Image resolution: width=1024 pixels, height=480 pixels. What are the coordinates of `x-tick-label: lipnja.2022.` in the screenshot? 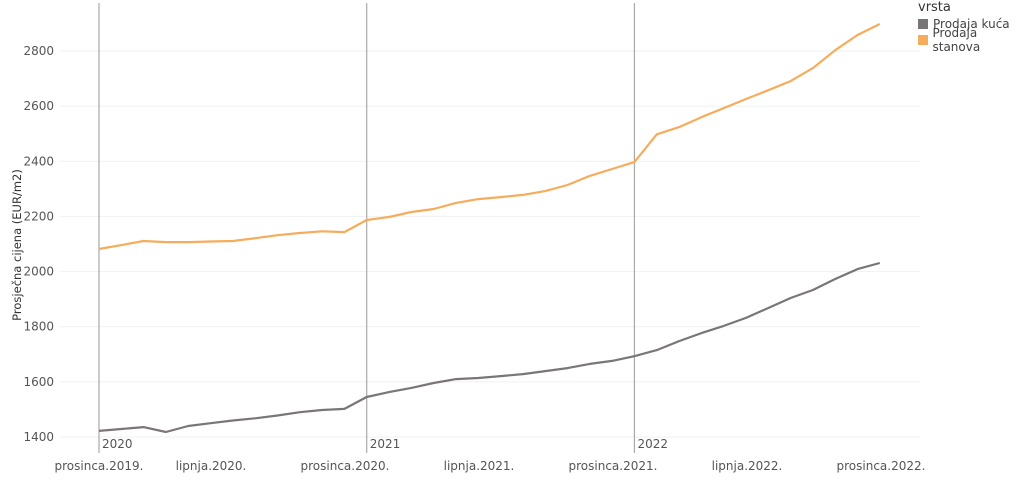 It's located at (747, 466).